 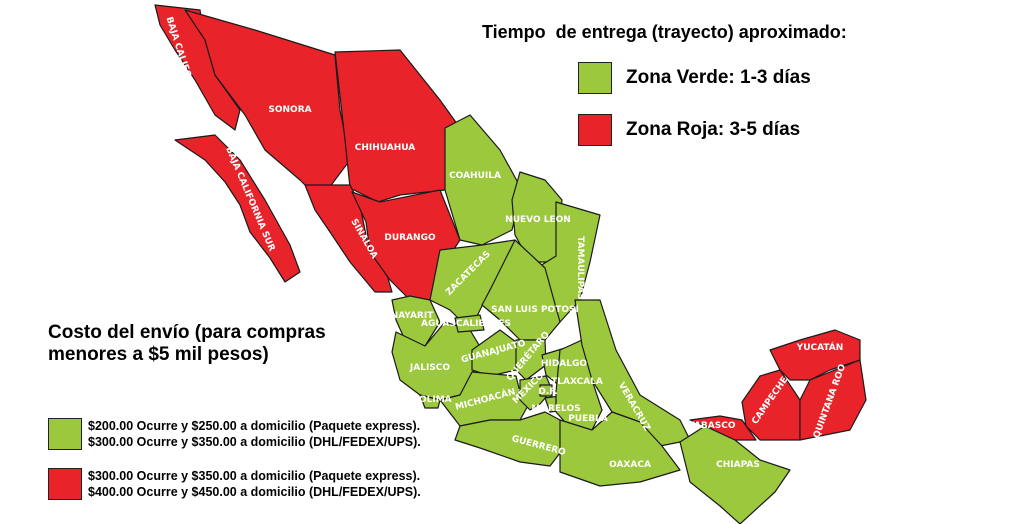 What do you see at coordinates (564, 364) in the screenshot?
I see `state-label-hidalgo: HIDALGO` at bounding box center [564, 364].